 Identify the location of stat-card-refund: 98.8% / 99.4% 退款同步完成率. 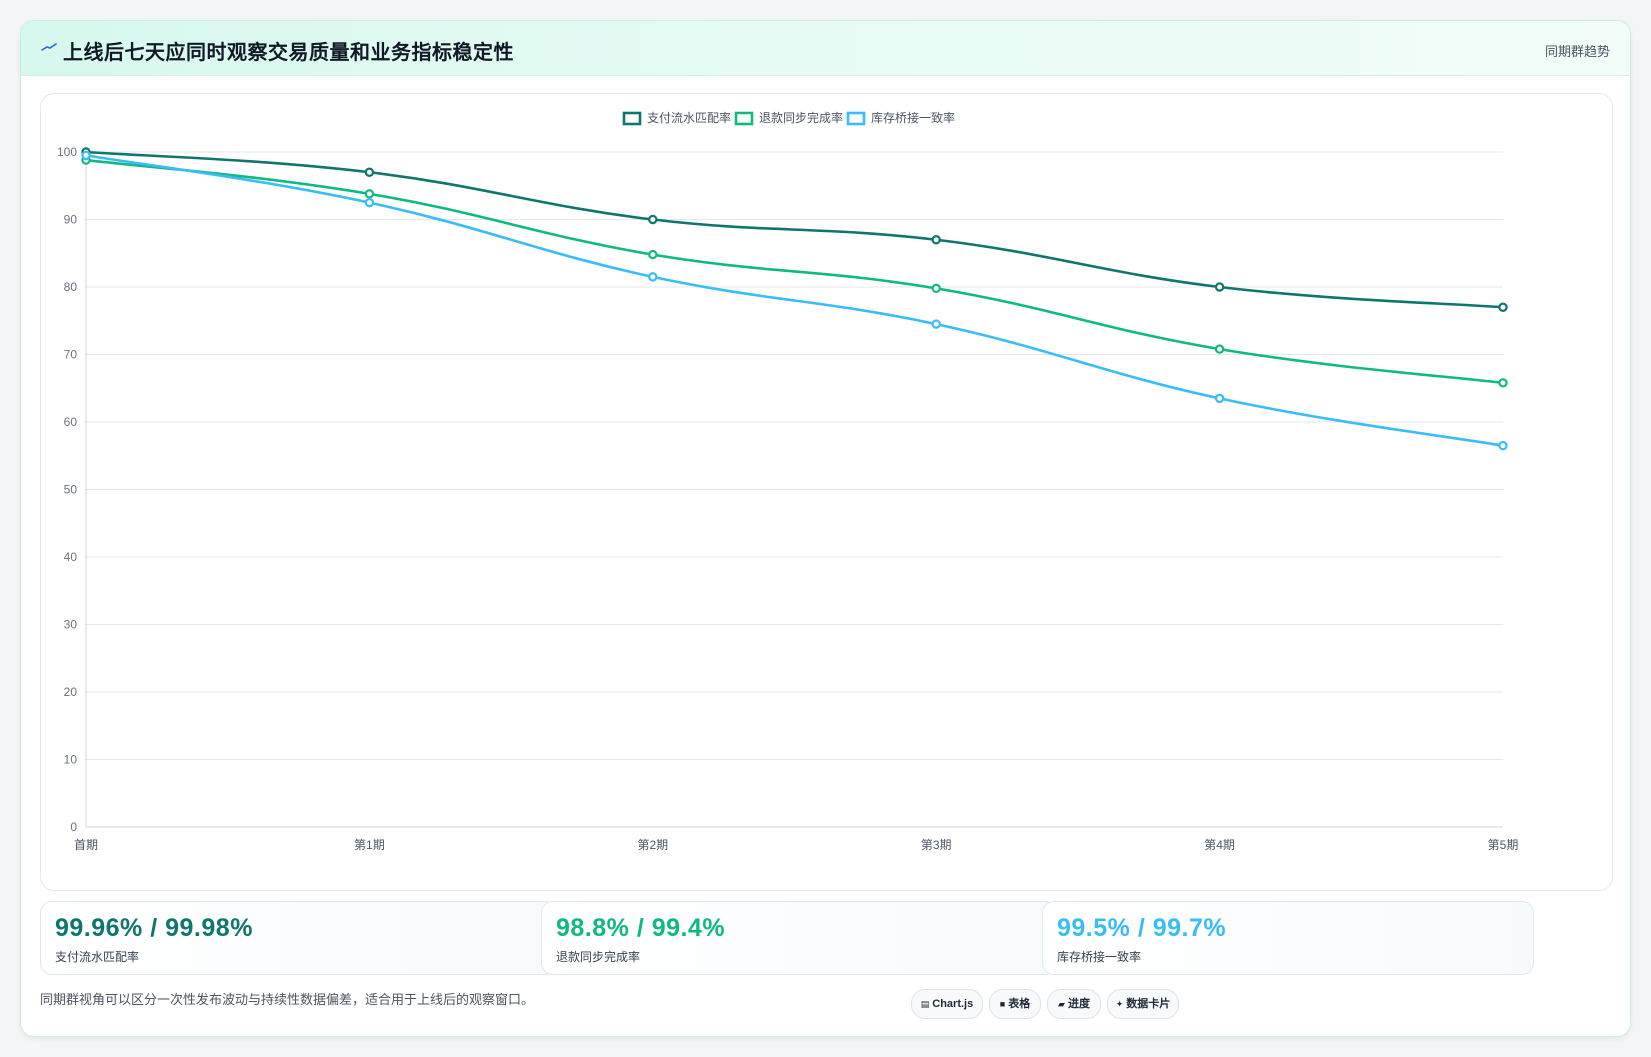
(799, 938).